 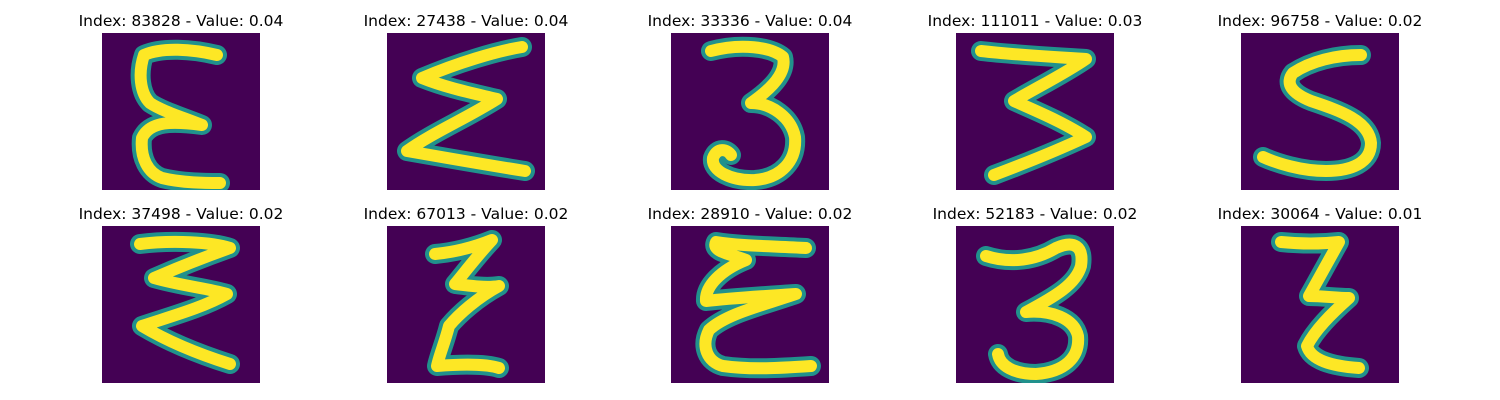 I want to click on panel: Index: 96758 - Value: 0.02, so click(x=1320, y=102).